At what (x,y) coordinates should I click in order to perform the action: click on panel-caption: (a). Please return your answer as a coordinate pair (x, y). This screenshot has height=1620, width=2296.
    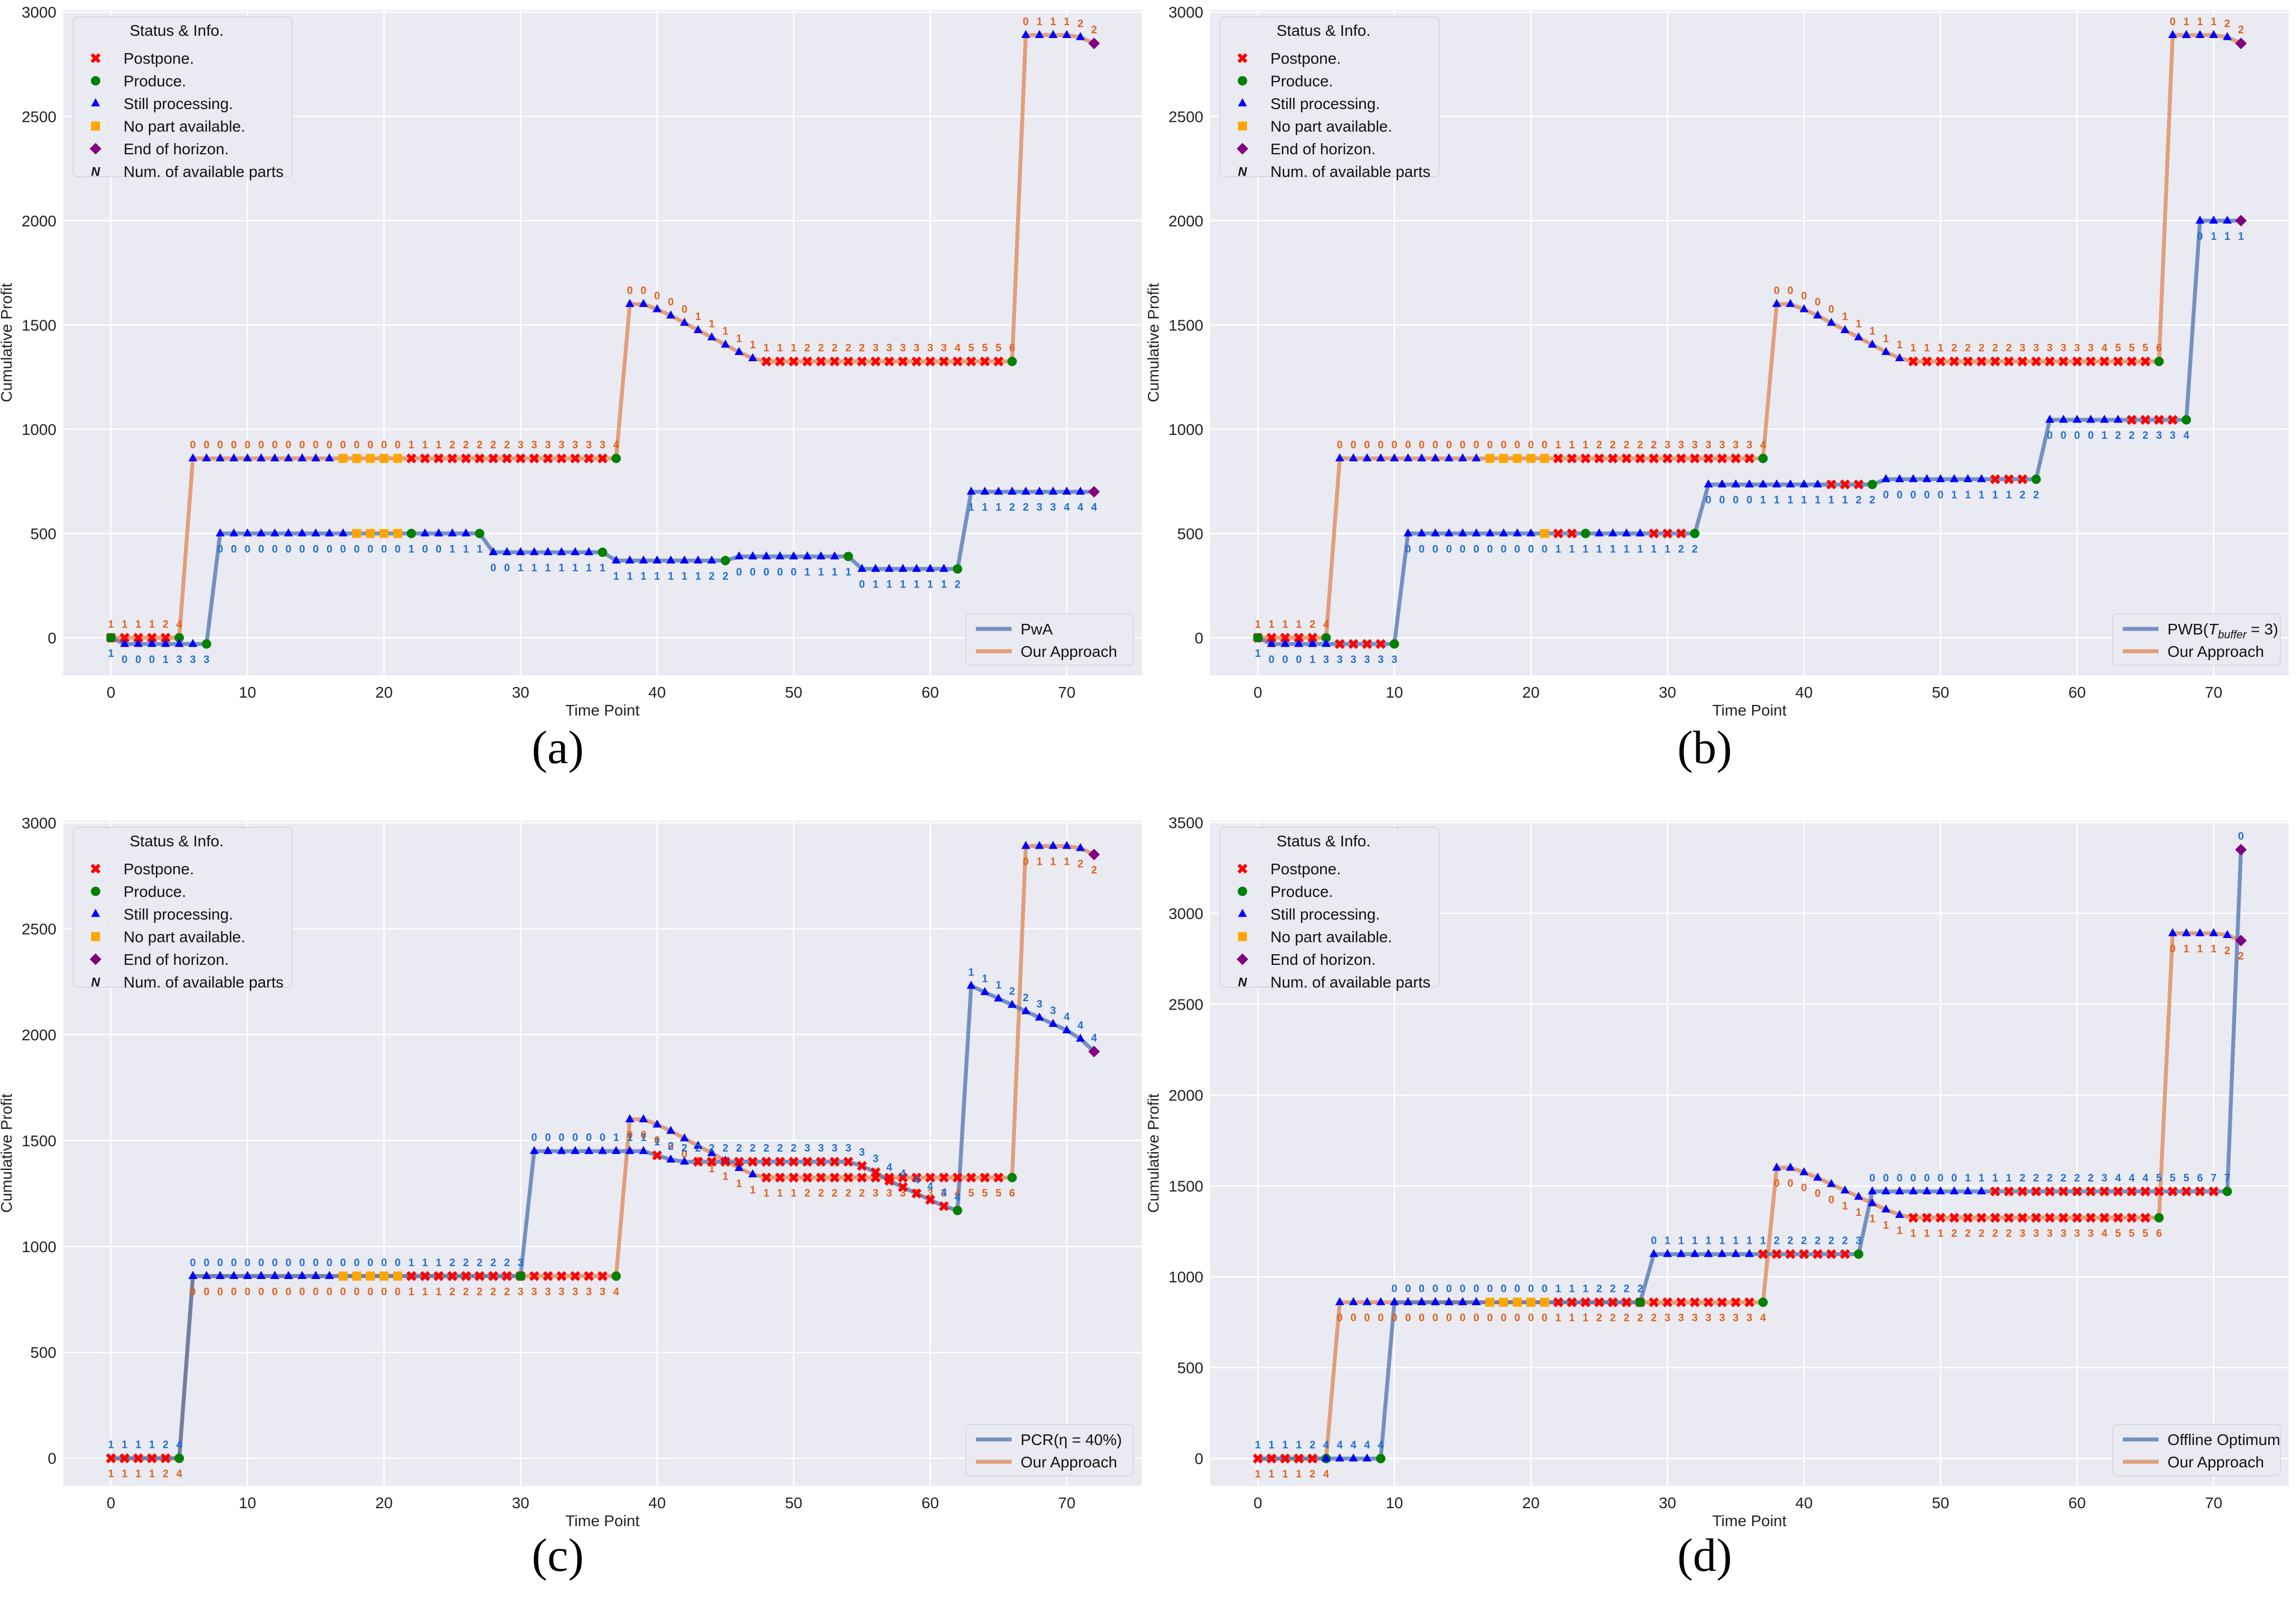
    Looking at the image, I should click on (558, 748).